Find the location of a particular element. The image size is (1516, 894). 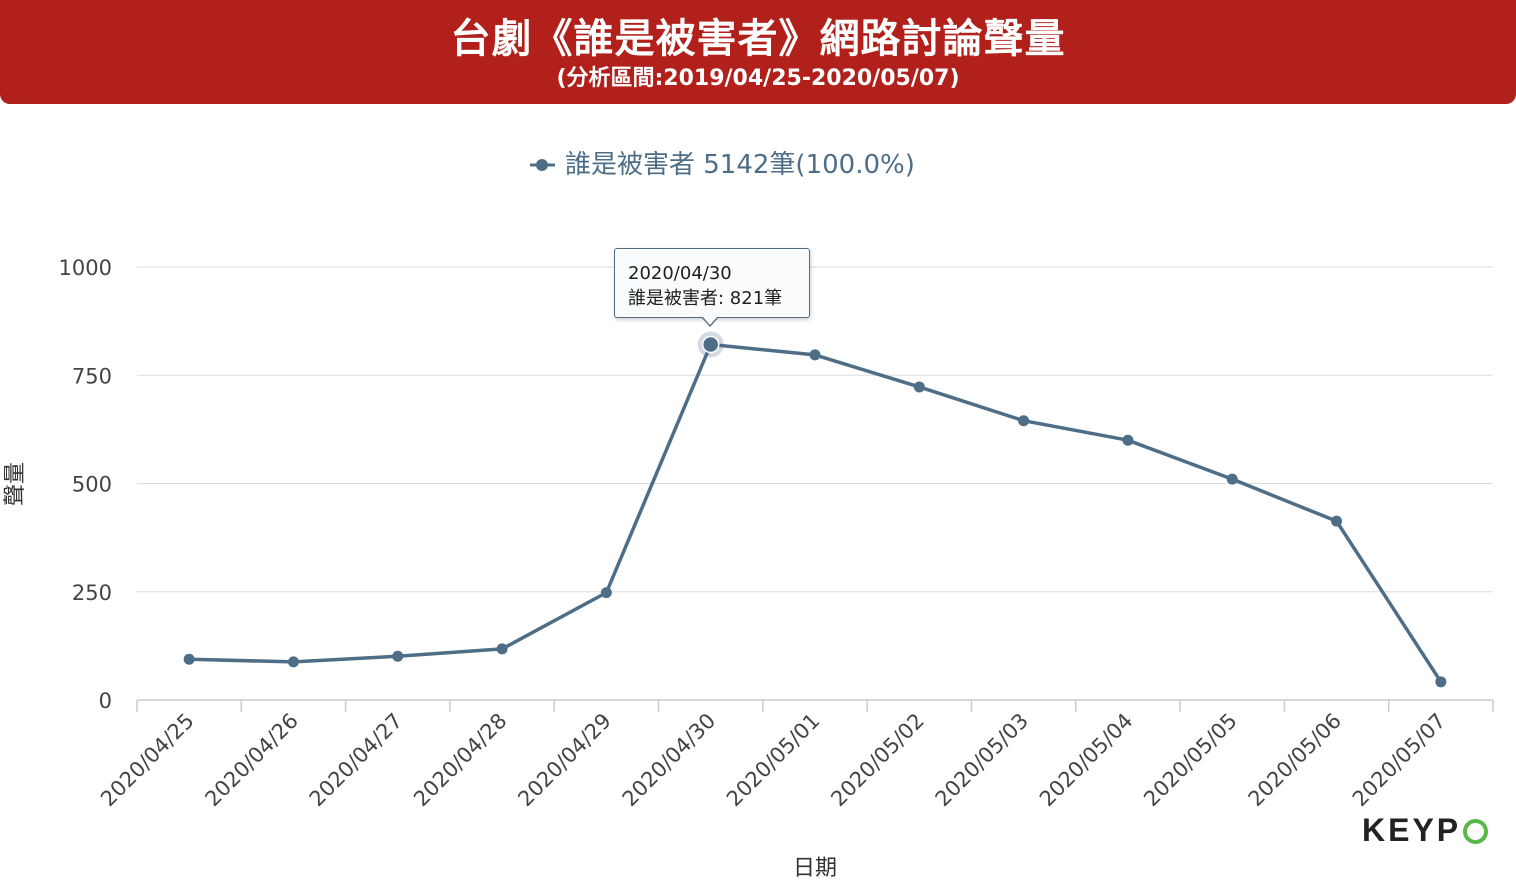

x-tick-label: 2020/05/05 is located at coordinates (1190, 760).